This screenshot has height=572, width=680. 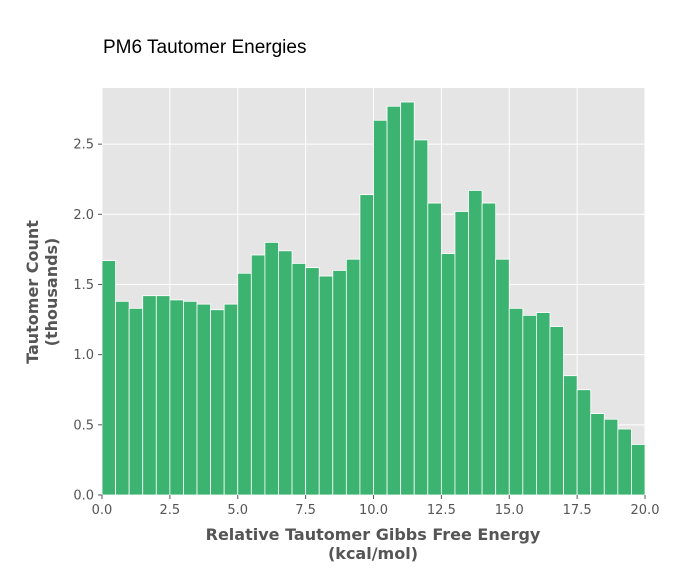 I want to click on x-tick-label: 2.5, so click(x=170, y=510).